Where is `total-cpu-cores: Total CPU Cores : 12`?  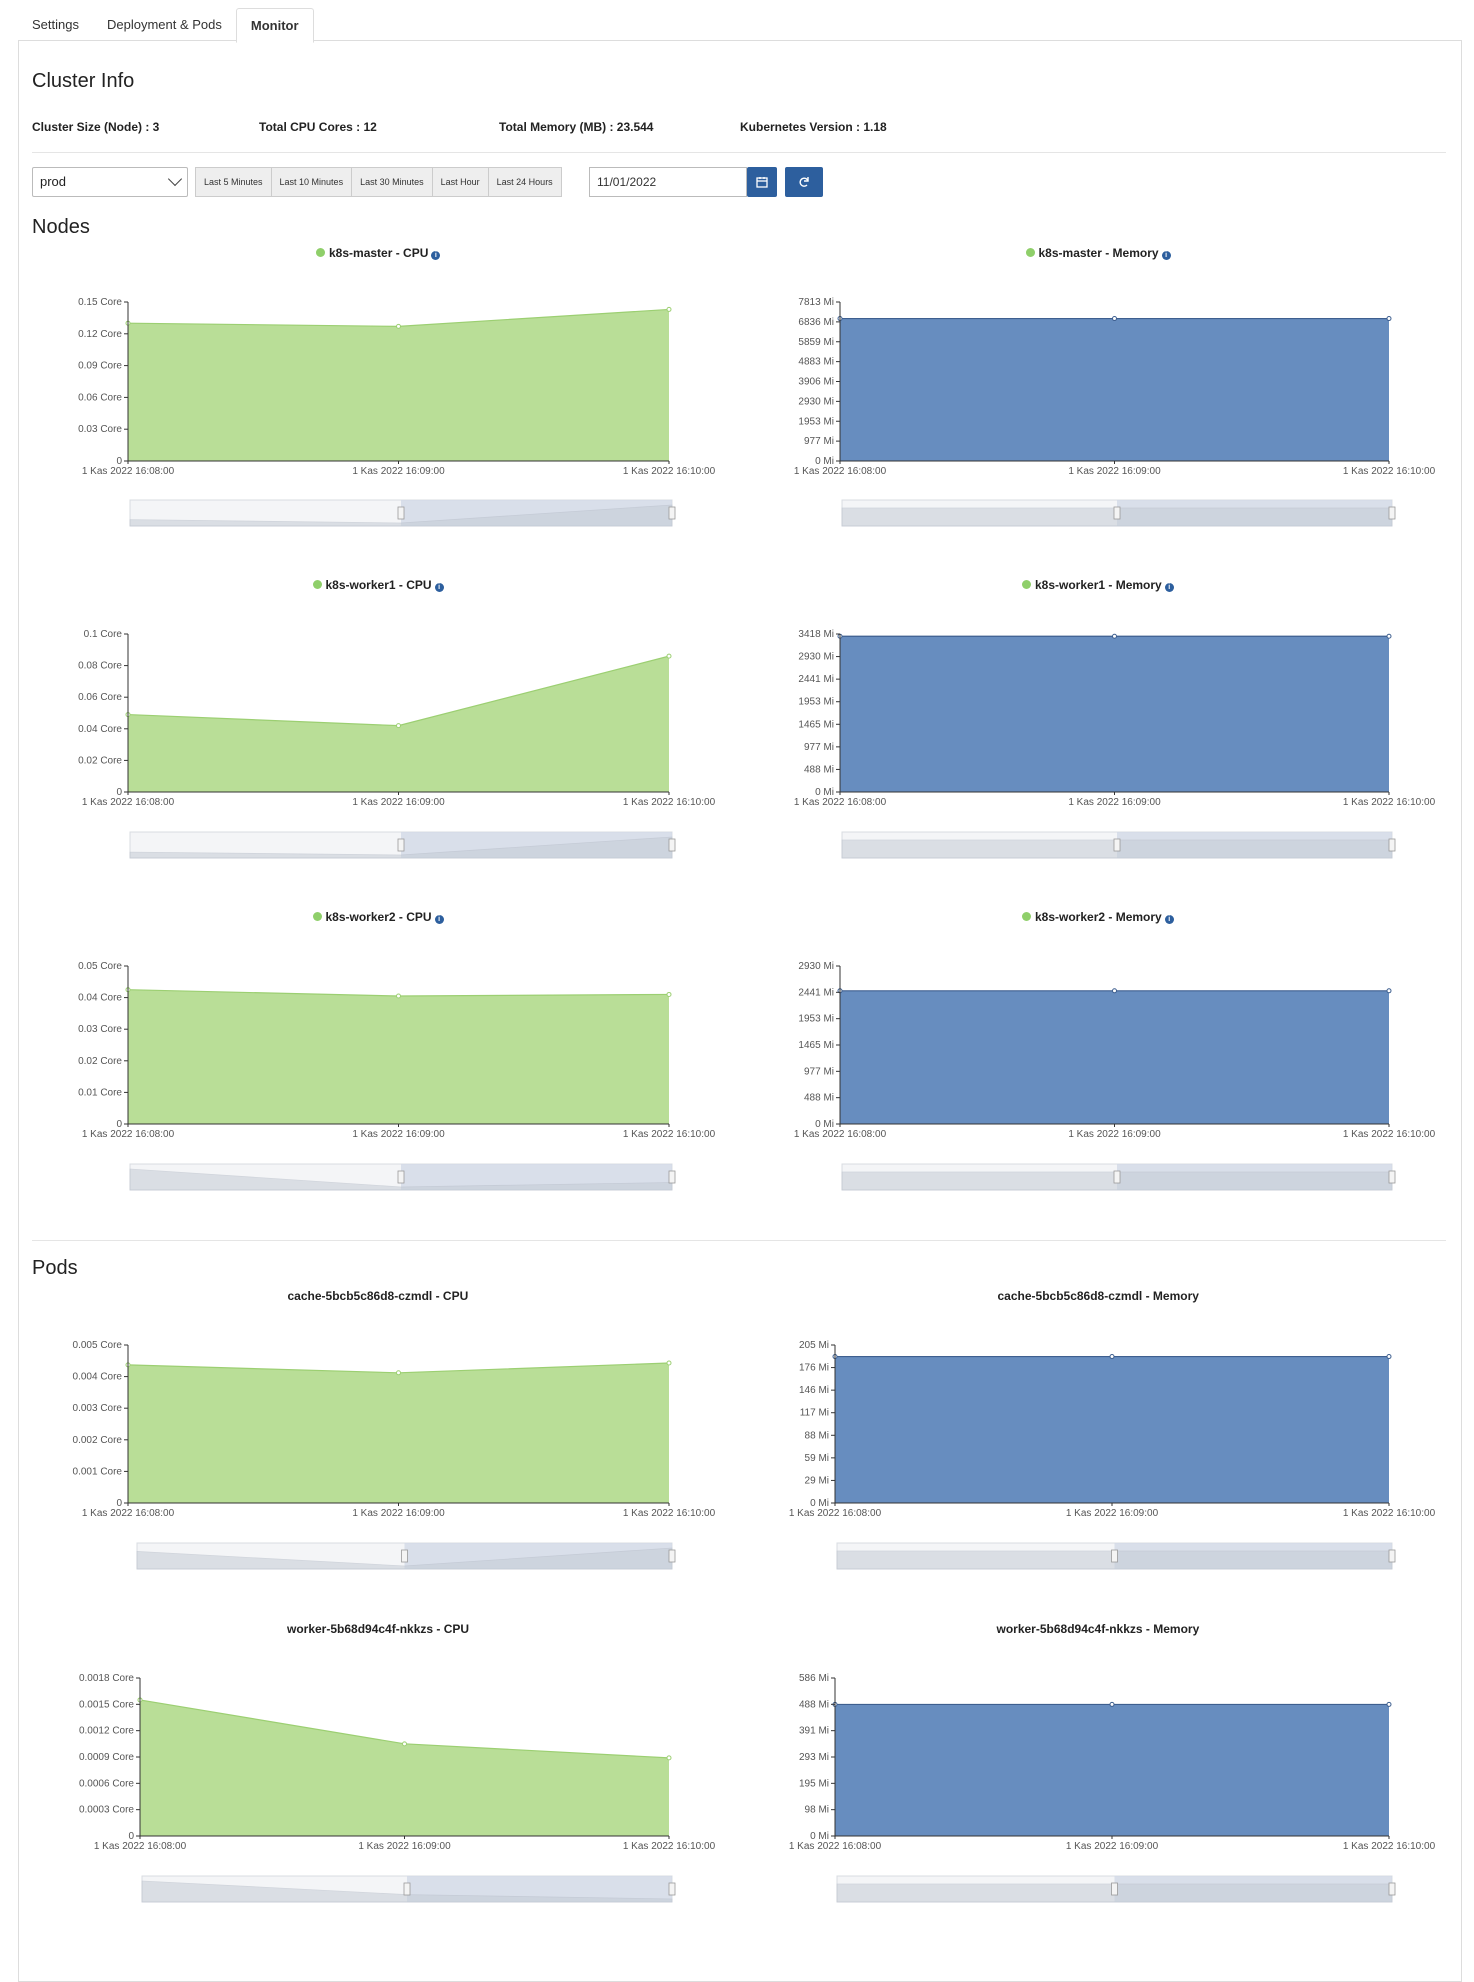 total-cpu-cores: Total CPU Cores : 12 is located at coordinates (318, 127).